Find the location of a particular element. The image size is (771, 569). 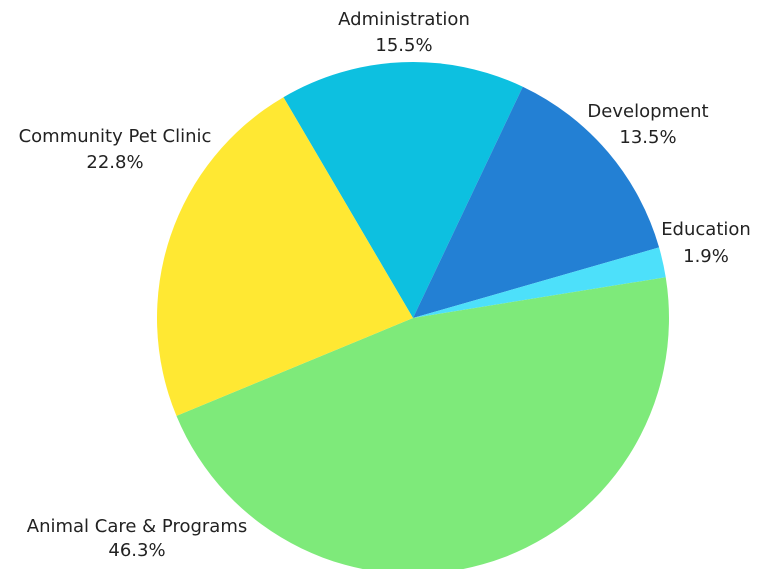

slice-value-label: 13.5% is located at coordinates (647, 137).